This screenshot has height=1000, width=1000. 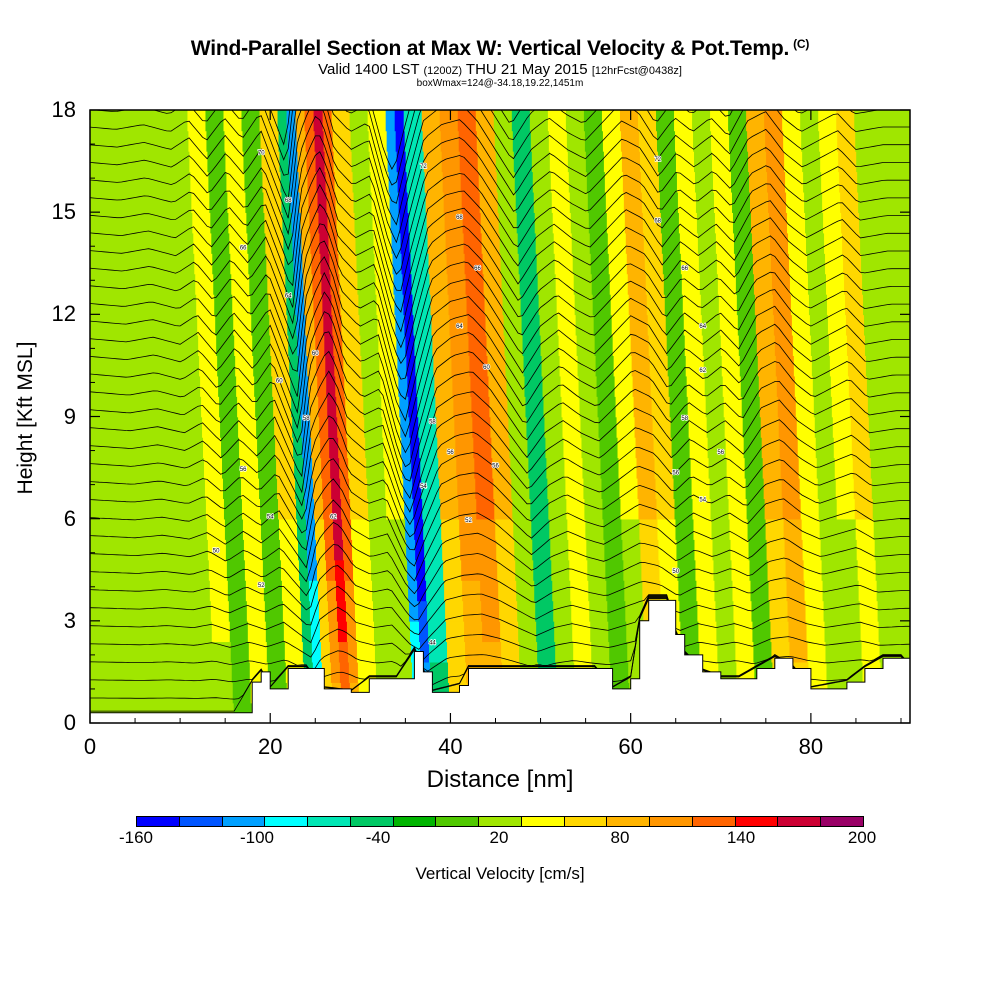 What do you see at coordinates (306, 419) in the screenshot?
I see `isentrope-label: 58` at bounding box center [306, 419].